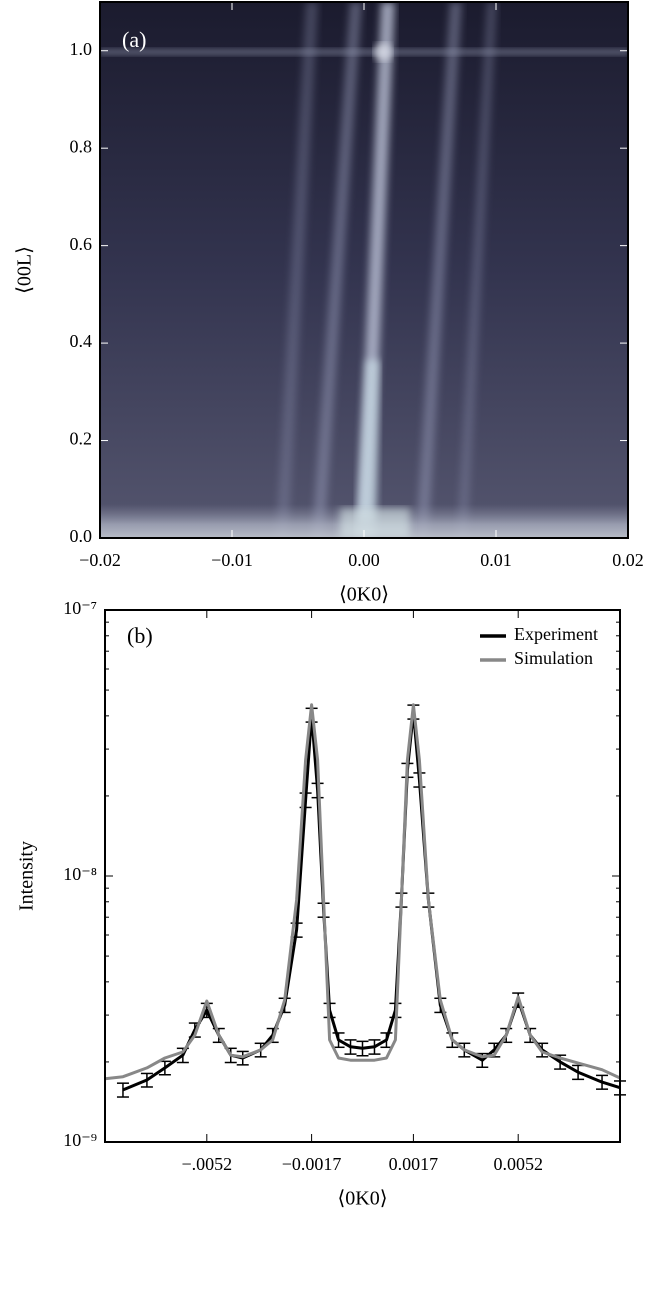  Describe the element at coordinates (383, 52) in the screenshot. I see `bragg-spot` at that location.